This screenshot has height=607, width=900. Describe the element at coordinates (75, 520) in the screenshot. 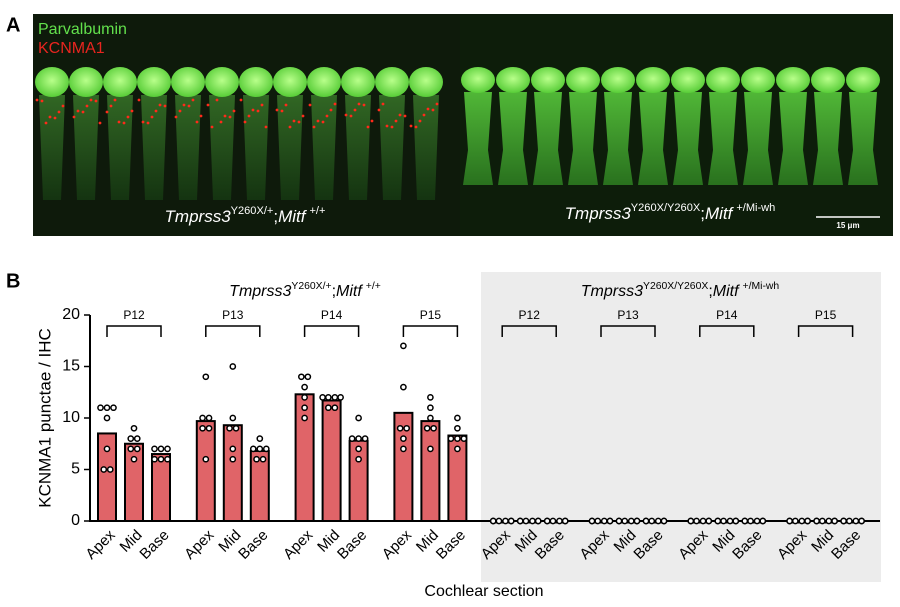

I see `y-tick-label: 0` at that location.